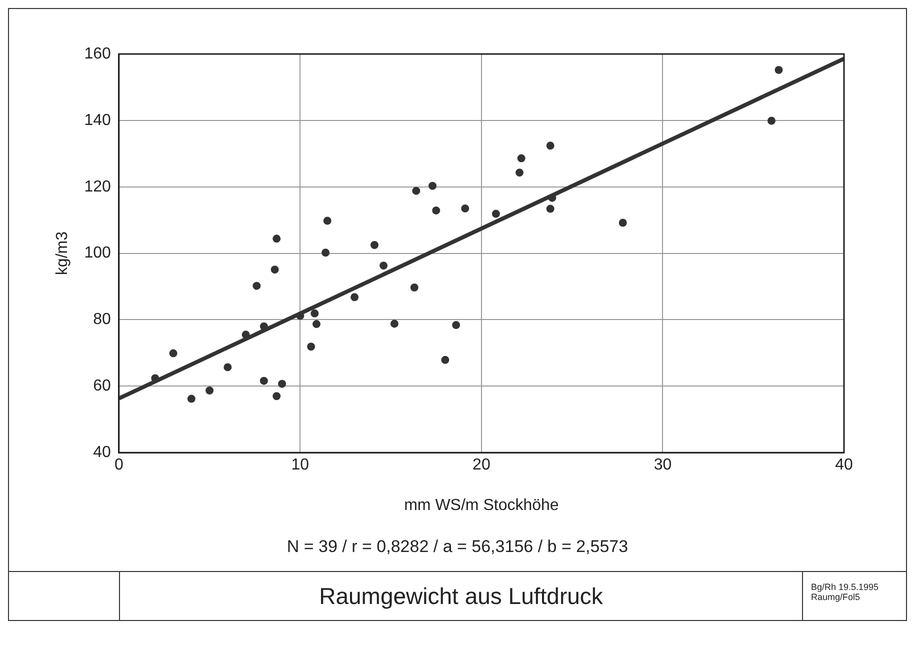 The image size is (917, 648). I want to click on y-tick-label: 100, so click(97, 253).